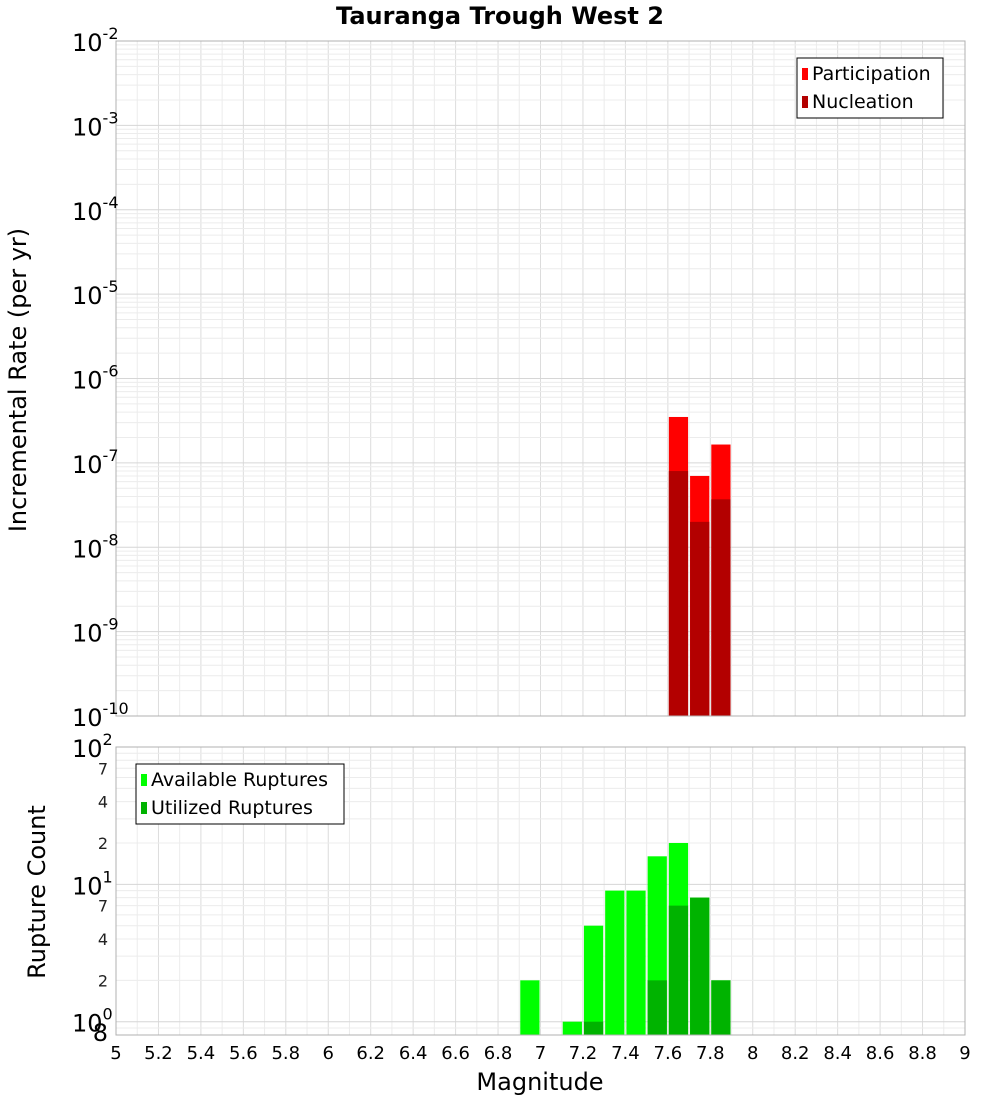  I want to click on chart-title: Tauranga Trough West 2, so click(500, 16).